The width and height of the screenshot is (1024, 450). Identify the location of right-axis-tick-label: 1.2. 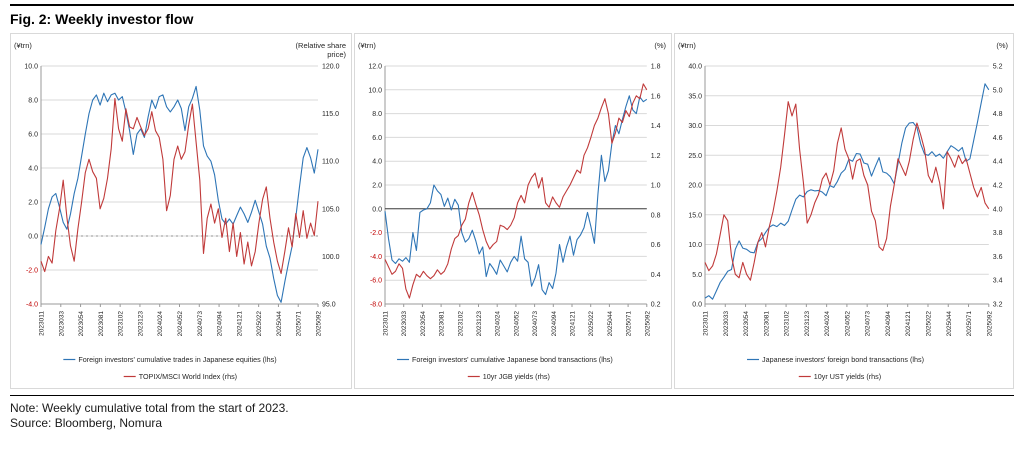
(656, 156).